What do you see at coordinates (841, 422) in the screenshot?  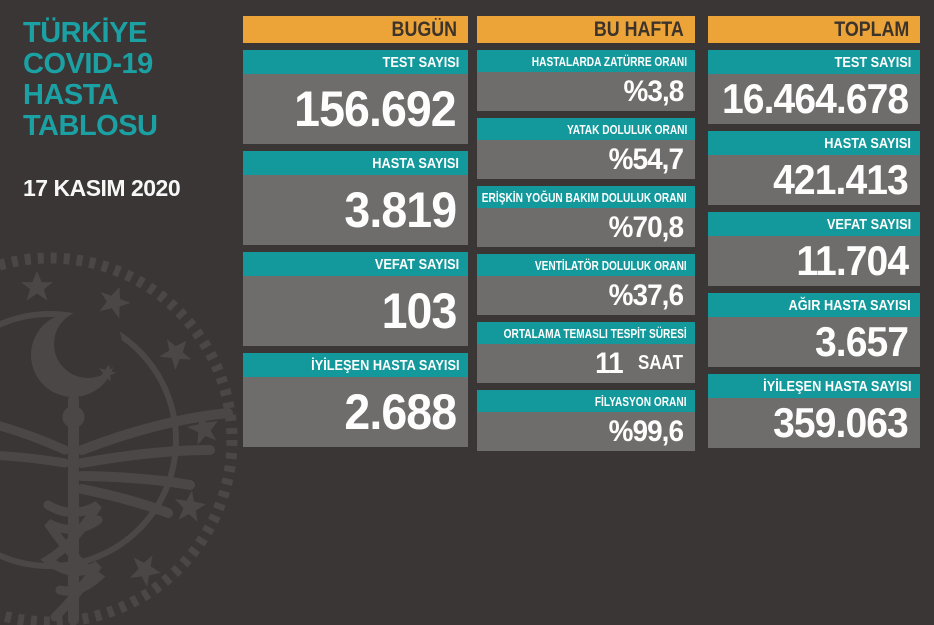 I see `stat-value: 359.063` at bounding box center [841, 422].